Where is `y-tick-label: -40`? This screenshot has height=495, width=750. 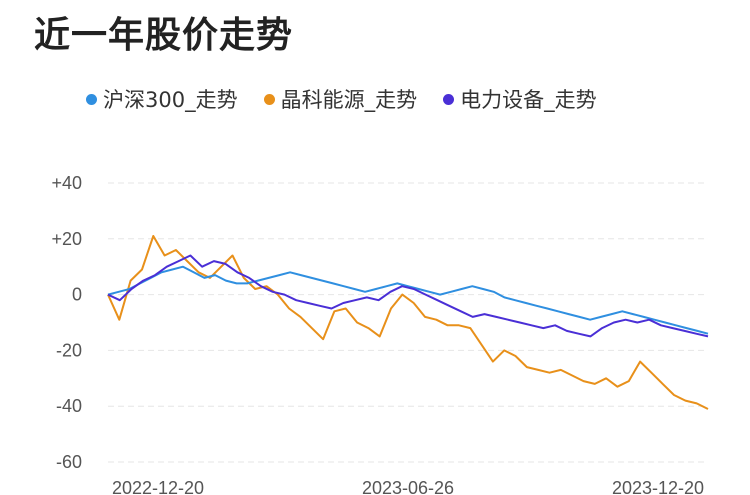
y-tick-label: -40 is located at coordinates (69, 406).